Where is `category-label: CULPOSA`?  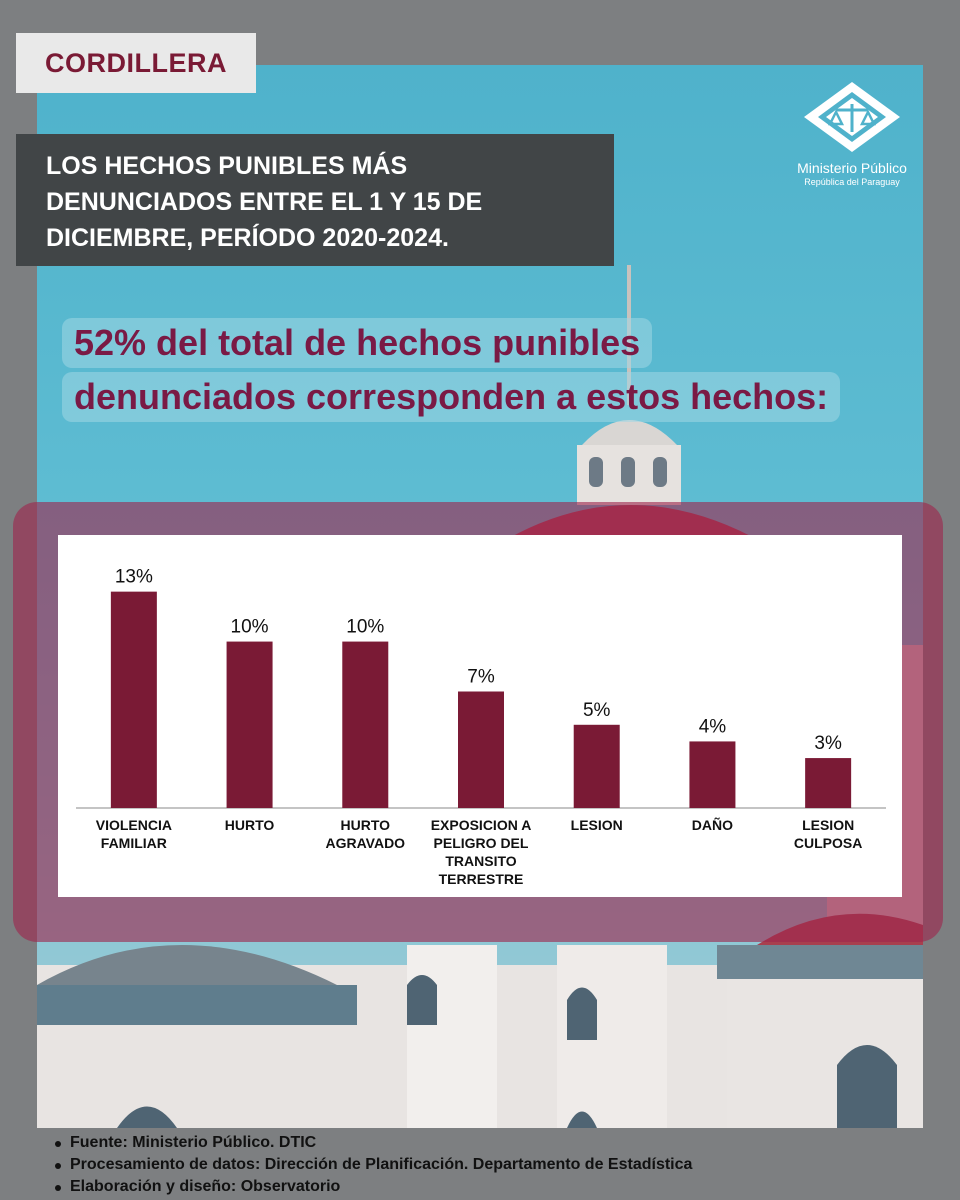 category-label: CULPOSA is located at coordinates (828, 843).